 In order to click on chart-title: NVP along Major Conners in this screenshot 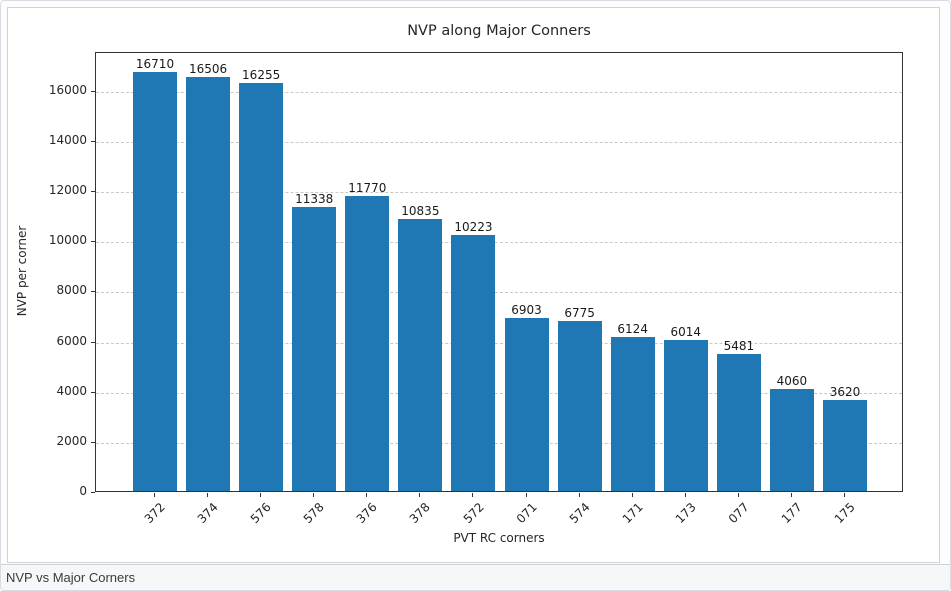, I will do `click(499, 31)`.